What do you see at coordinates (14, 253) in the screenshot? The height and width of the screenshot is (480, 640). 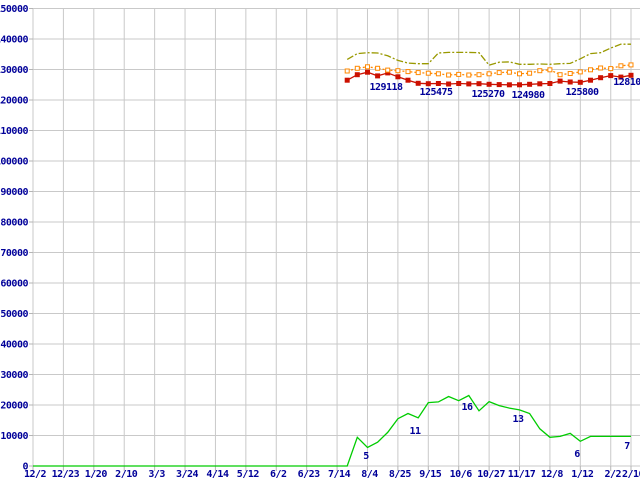 I see `svg-text: 70000` at bounding box center [14, 253].